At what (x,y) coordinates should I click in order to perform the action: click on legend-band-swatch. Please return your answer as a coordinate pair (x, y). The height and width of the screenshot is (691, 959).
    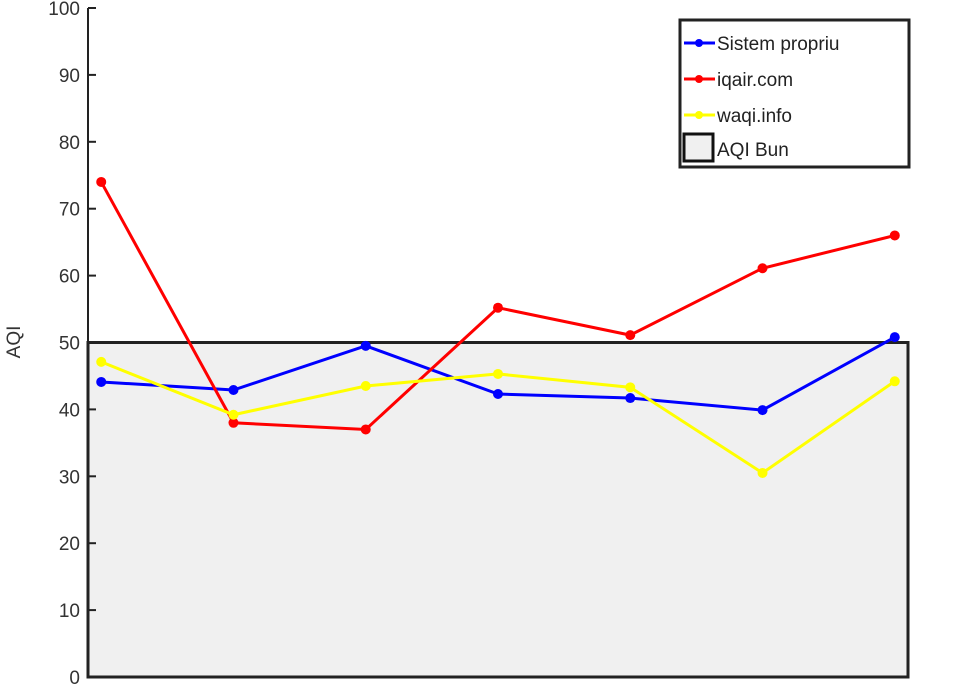
    Looking at the image, I should click on (698, 147).